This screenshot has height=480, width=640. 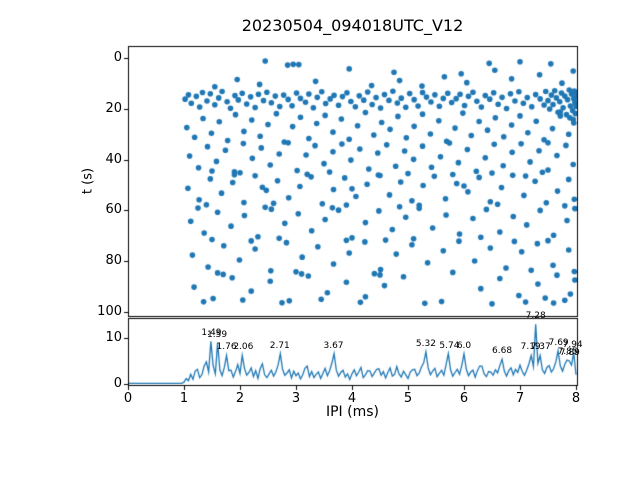 I want to click on scatter-y-tick-label: 100, so click(x=109, y=311).